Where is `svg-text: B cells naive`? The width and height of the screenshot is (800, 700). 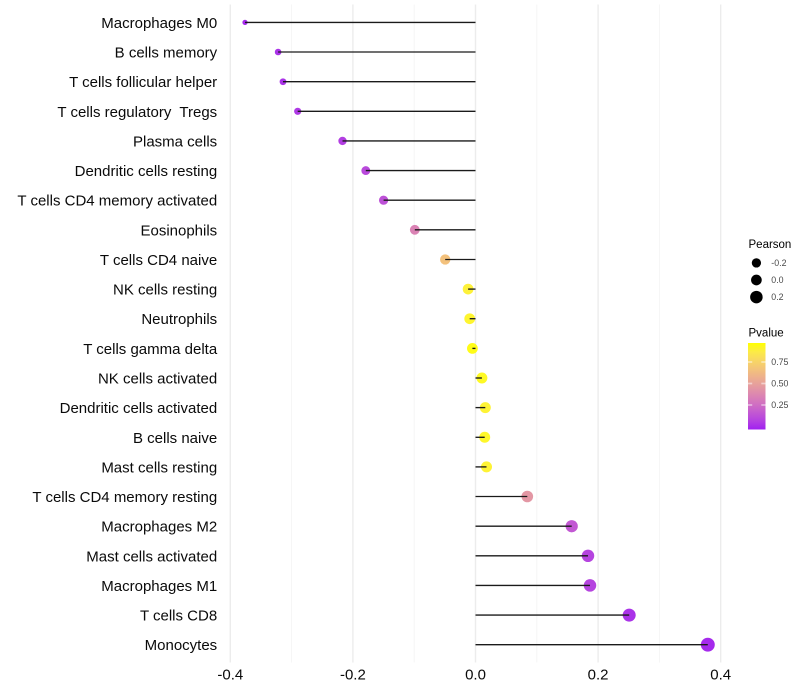 svg-text: B cells naive is located at coordinates (175, 438).